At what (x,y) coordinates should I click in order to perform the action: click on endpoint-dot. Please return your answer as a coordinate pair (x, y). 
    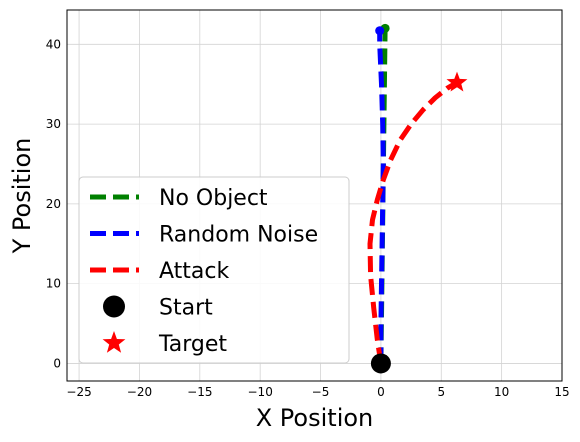
    Looking at the image, I should click on (380, 31).